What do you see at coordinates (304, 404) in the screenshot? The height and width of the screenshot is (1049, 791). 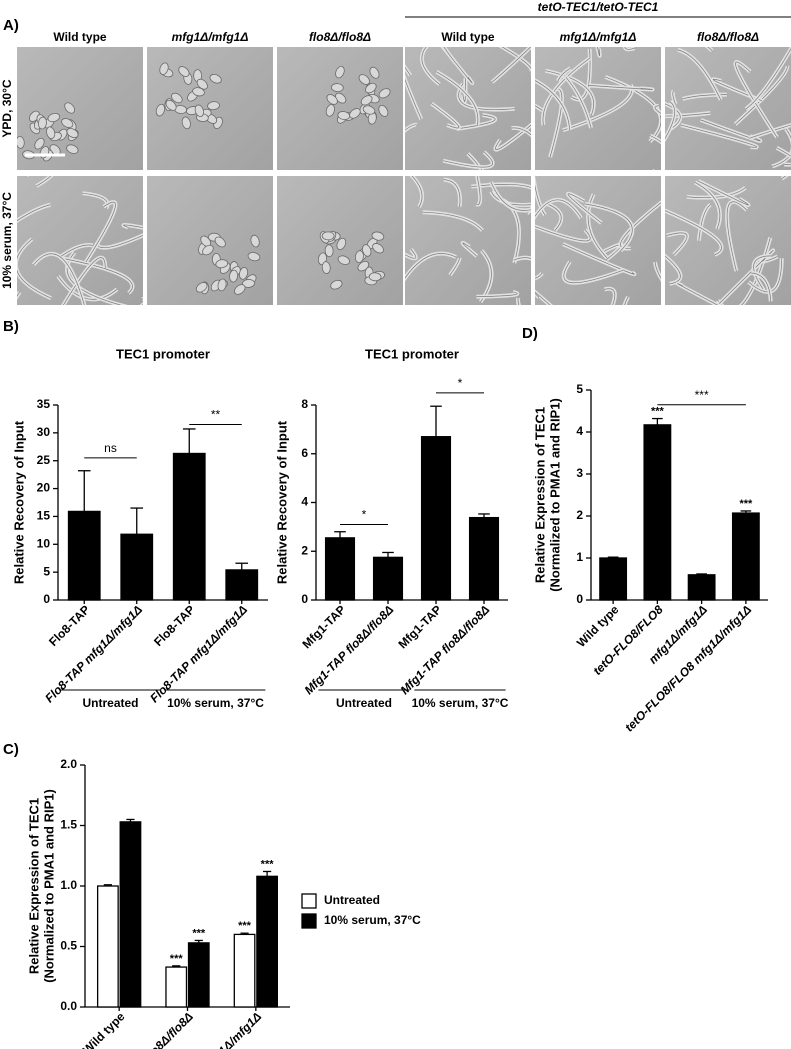 I see `y-tick-label: 8` at bounding box center [304, 404].